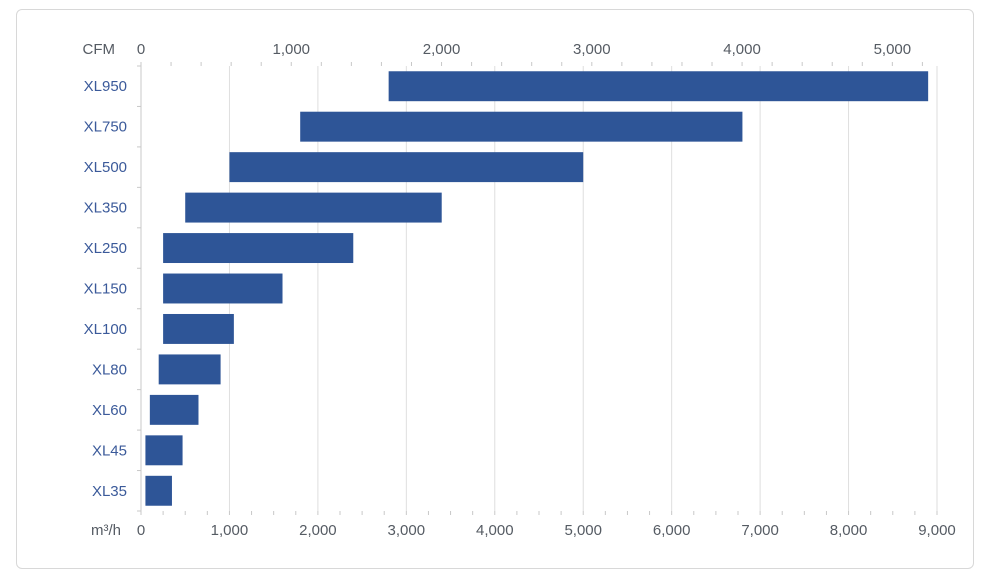 This screenshot has width=992, height=580. I want to click on top-tick-label: 0, so click(141, 49).